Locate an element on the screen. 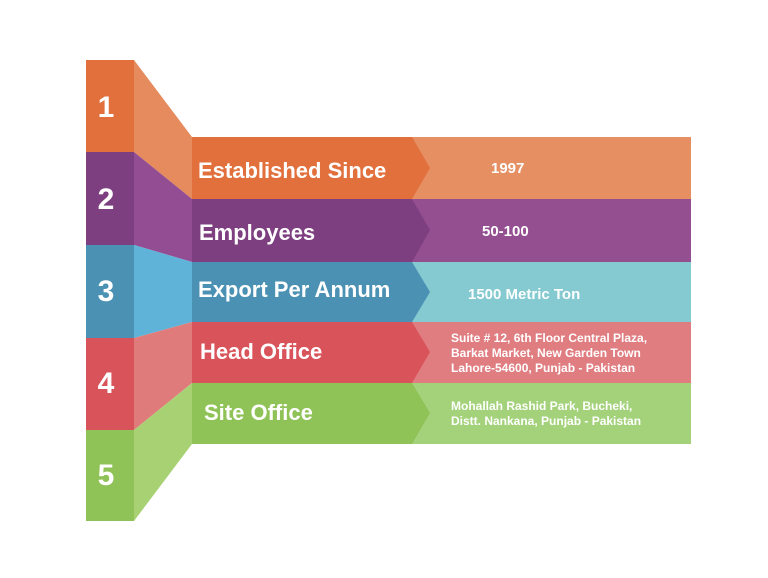 This screenshot has height=578, width=768. value-established-since: 1997 is located at coordinates (507, 168).